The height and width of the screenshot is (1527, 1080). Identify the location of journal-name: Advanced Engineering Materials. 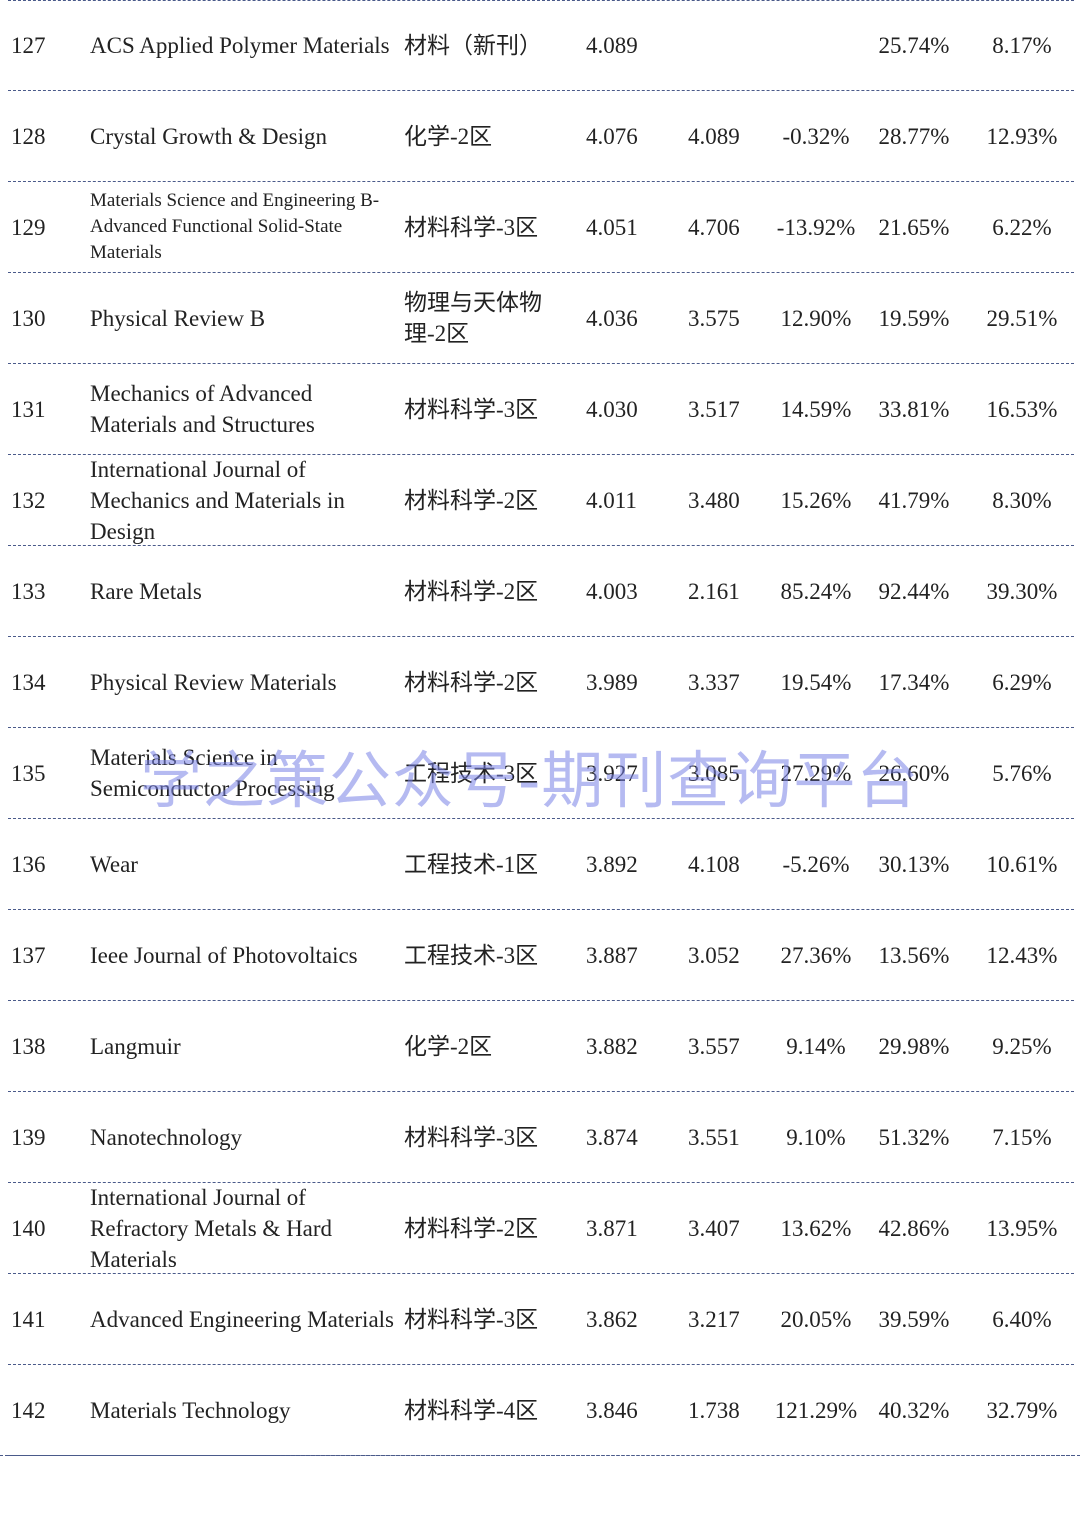
(242, 1319).